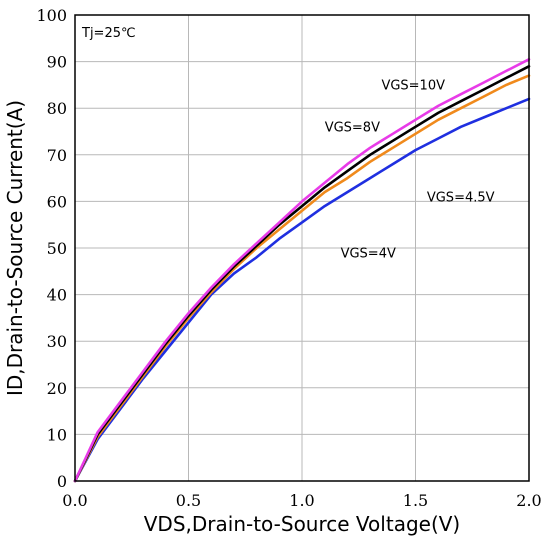 The image size is (544, 541). What do you see at coordinates (461, 197) in the screenshot?
I see `series-label: VGS=4.5V` at bounding box center [461, 197].